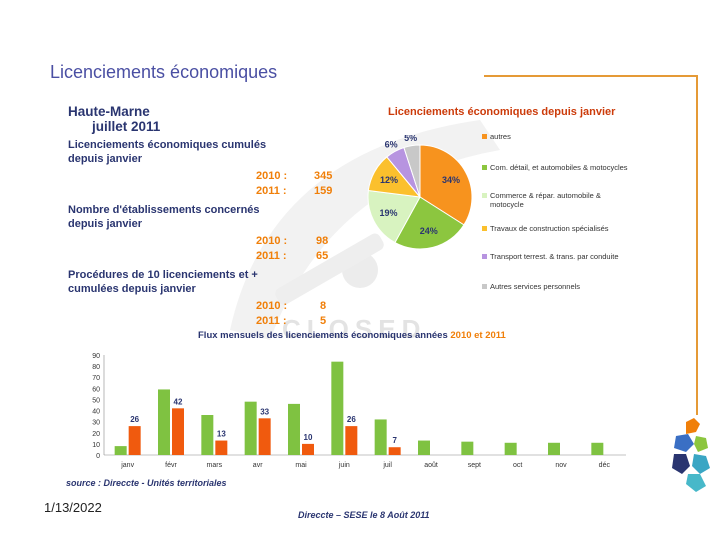 The width and height of the screenshot is (720, 540). I want to click on stat-2-year2-label: 2011 :, so click(271, 256).